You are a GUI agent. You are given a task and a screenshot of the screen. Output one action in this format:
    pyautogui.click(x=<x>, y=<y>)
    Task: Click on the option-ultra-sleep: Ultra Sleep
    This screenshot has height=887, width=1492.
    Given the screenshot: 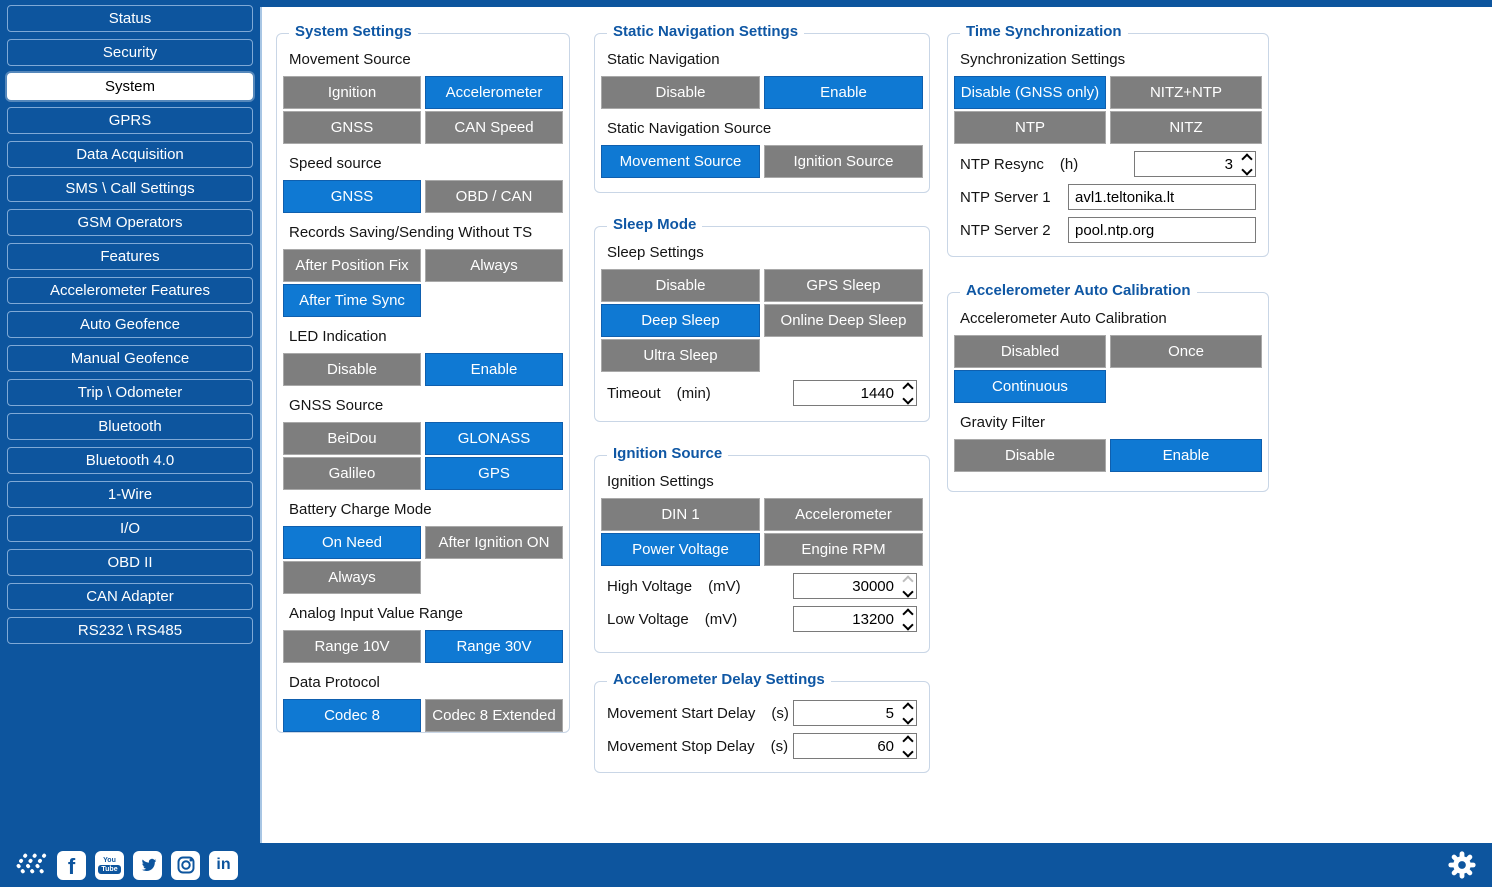 What is the action you would take?
    pyautogui.click(x=680, y=355)
    